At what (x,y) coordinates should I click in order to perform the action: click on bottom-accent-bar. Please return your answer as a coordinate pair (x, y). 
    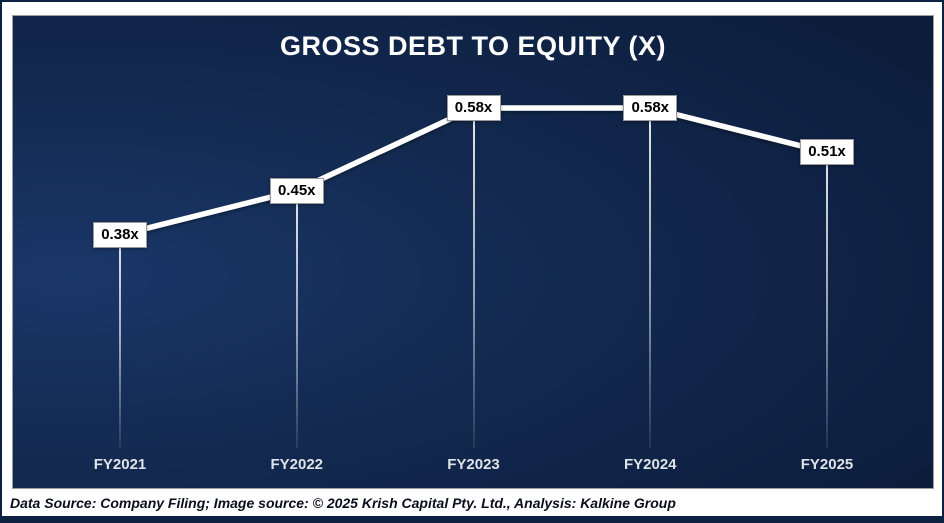
    Looking at the image, I should click on (472, 518).